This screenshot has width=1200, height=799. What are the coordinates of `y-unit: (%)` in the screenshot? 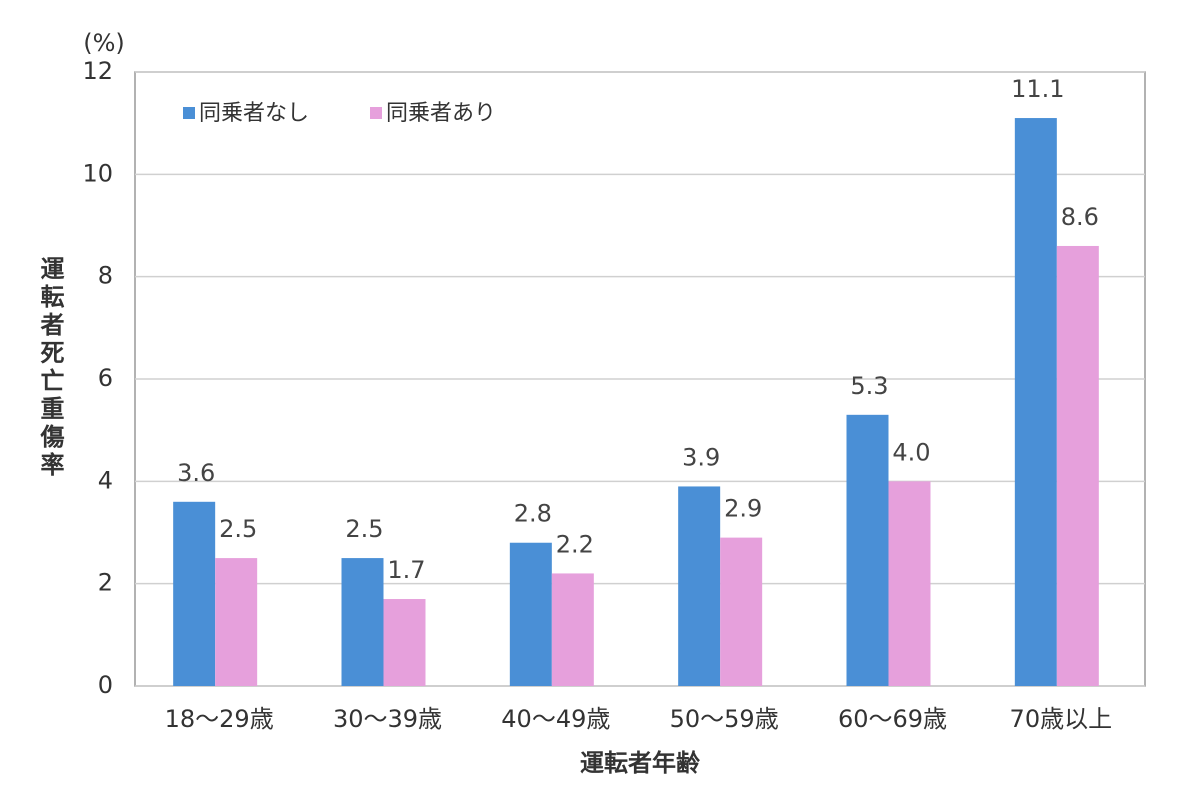 It's located at (104, 43).